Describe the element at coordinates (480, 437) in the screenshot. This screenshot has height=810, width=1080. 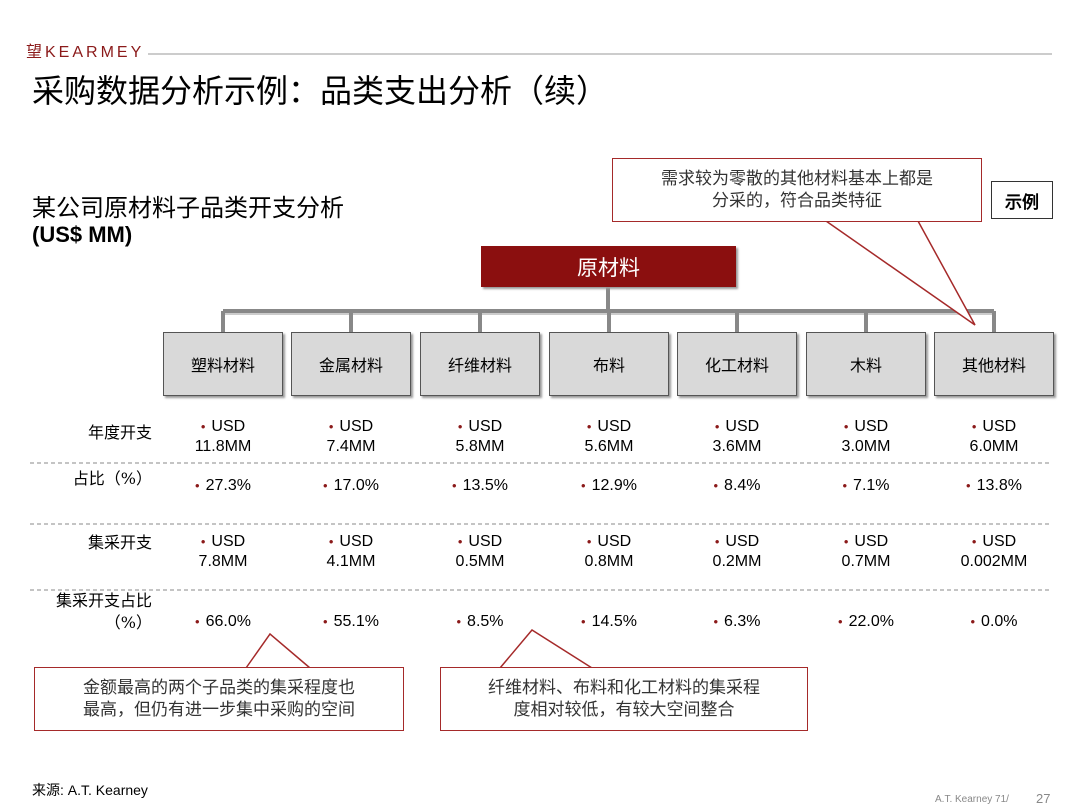
I see `cell: USD 5.8MM` at that location.